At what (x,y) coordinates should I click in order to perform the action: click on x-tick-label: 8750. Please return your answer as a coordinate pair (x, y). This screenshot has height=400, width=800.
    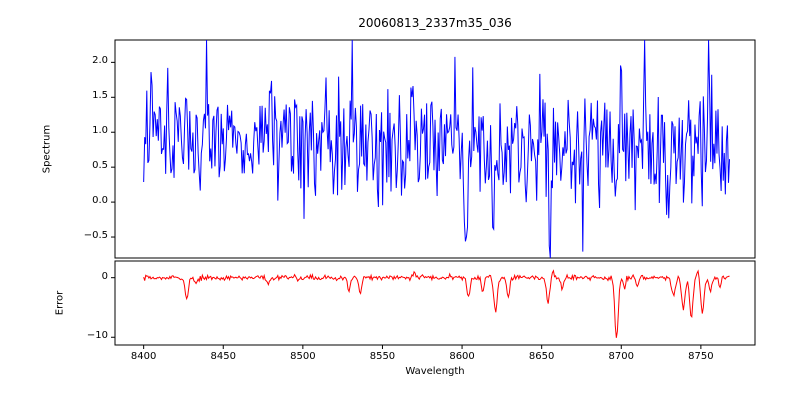
    Looking at the image, I should click on (701, 356).